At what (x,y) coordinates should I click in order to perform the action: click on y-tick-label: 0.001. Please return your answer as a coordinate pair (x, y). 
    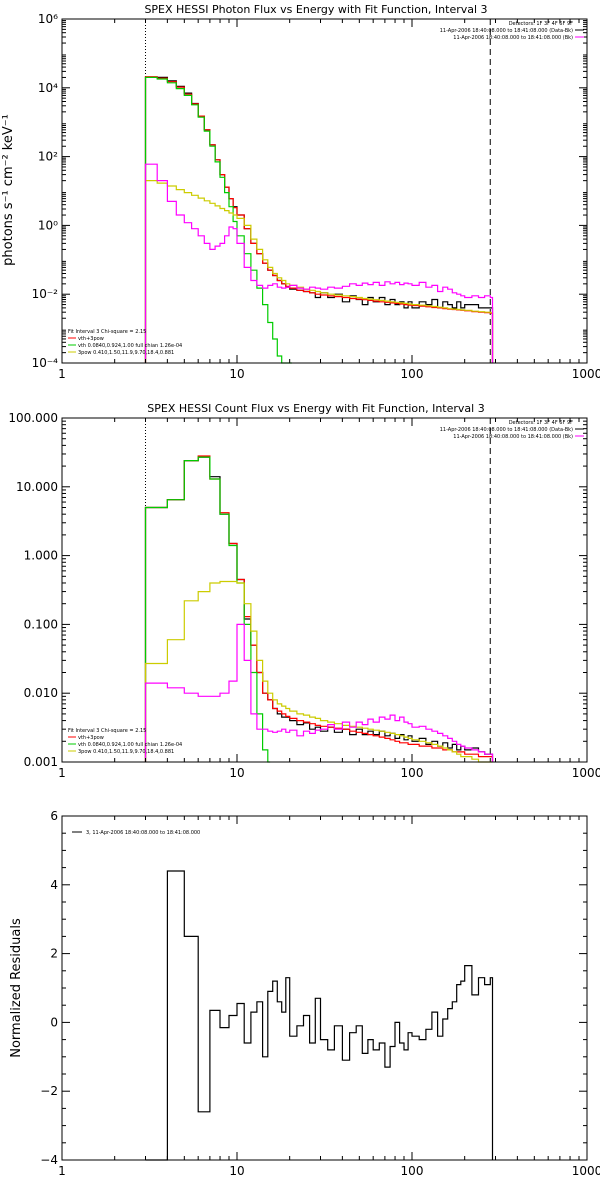
    Looking at the image, I should click on (41, 762).